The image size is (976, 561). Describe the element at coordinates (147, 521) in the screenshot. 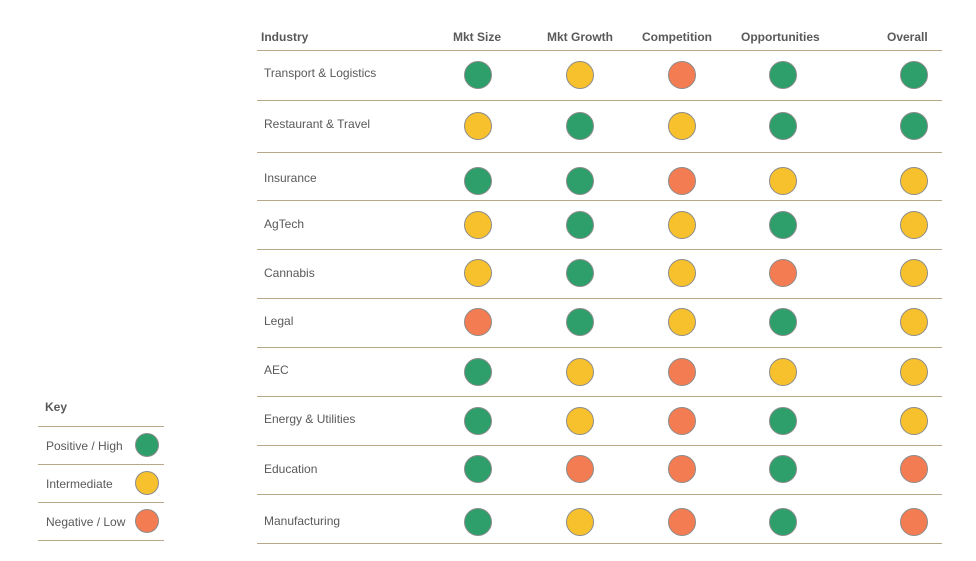

I see `key-dot-negative` at that location.